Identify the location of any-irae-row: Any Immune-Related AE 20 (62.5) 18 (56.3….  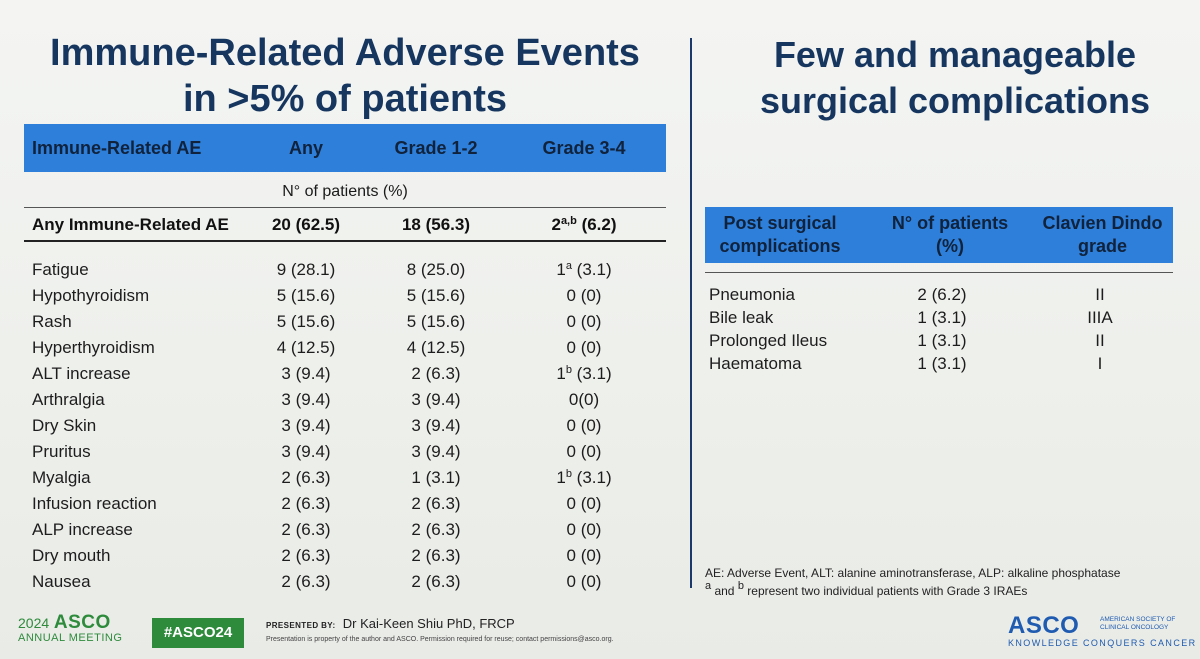
(345, 226).